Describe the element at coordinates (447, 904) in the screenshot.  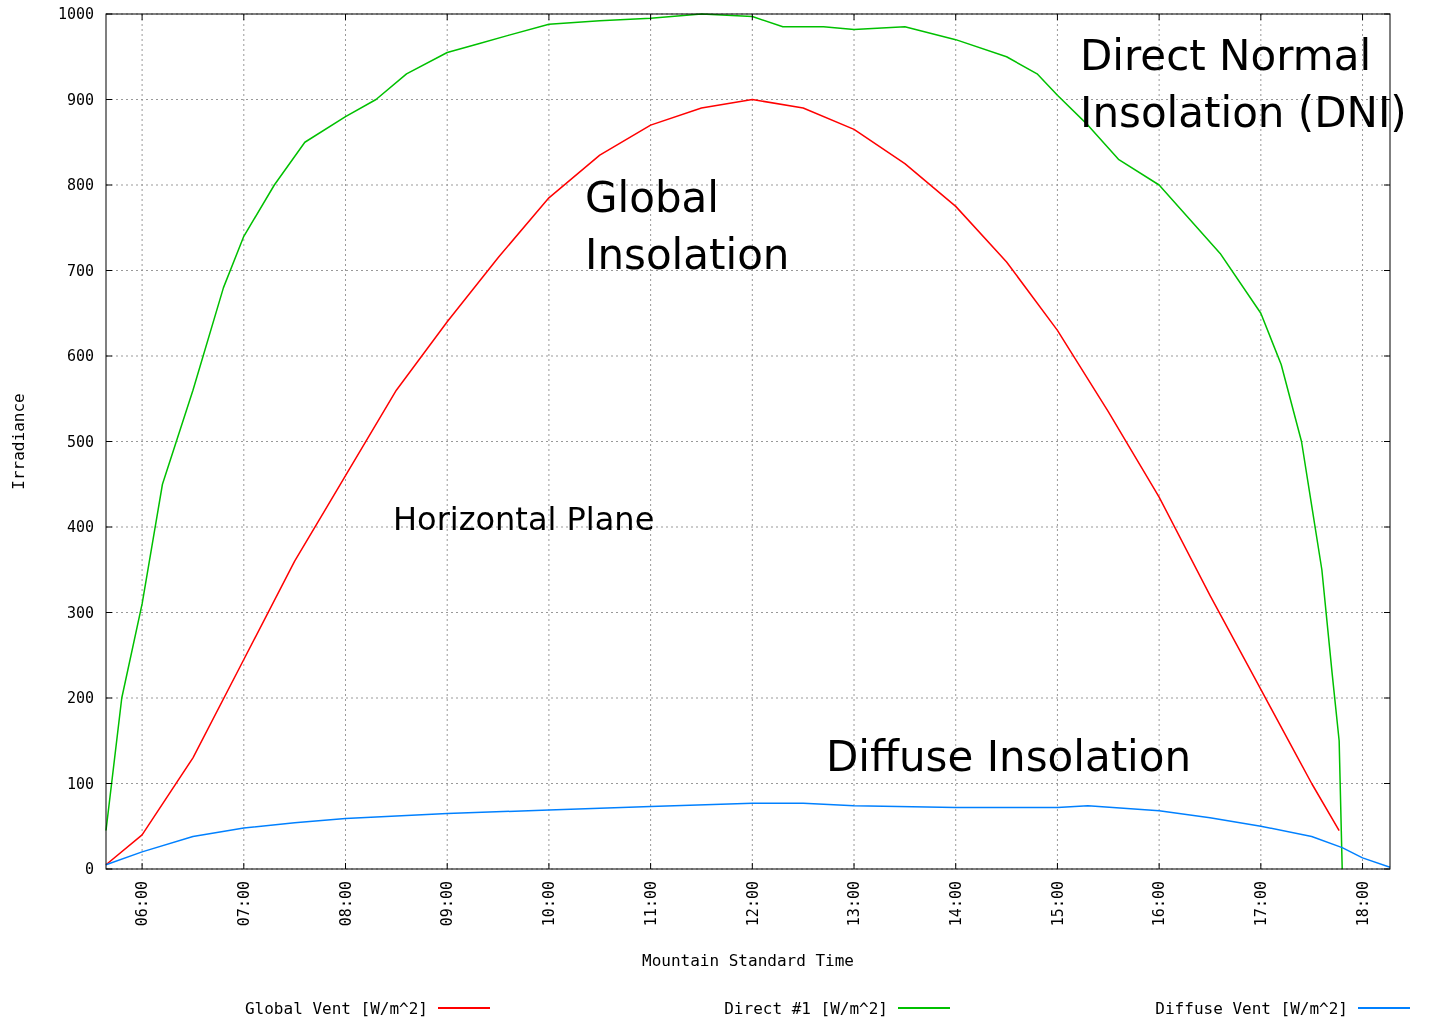
I see `x-tick-label: 09:00` at that location.